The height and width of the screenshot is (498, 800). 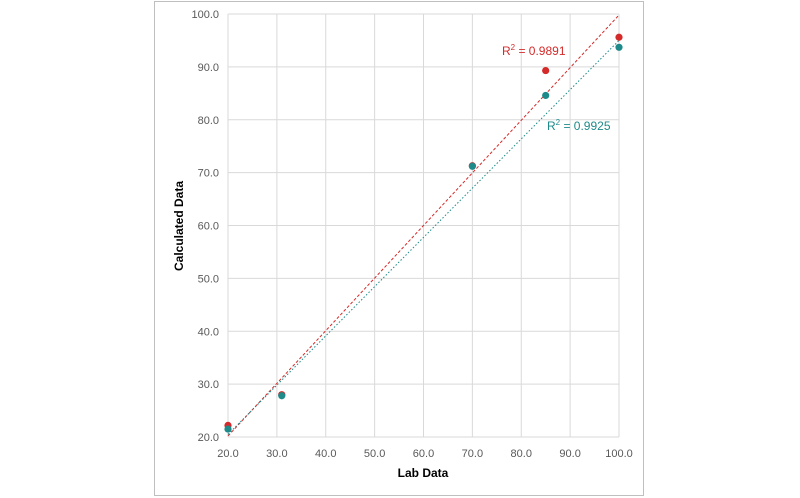 What do you see at coordinates (208, 68) in the screenshot?
I see `y-tick-label: 90.0` at bounding box center [208, 68].